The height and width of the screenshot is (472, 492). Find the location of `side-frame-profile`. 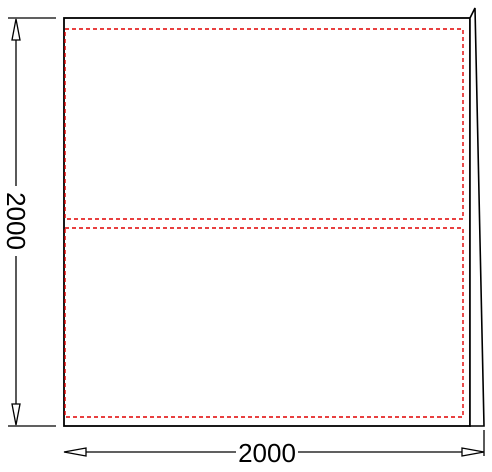

side-frame-profile is located at coordinates (477, 217).